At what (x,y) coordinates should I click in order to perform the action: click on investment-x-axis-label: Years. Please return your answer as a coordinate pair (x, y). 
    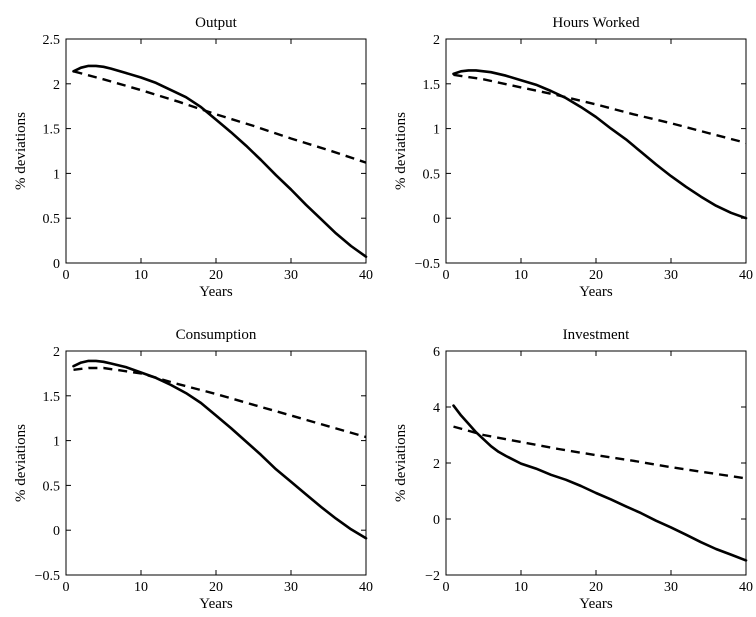
    Looking at the image, I should click on (596, 604).